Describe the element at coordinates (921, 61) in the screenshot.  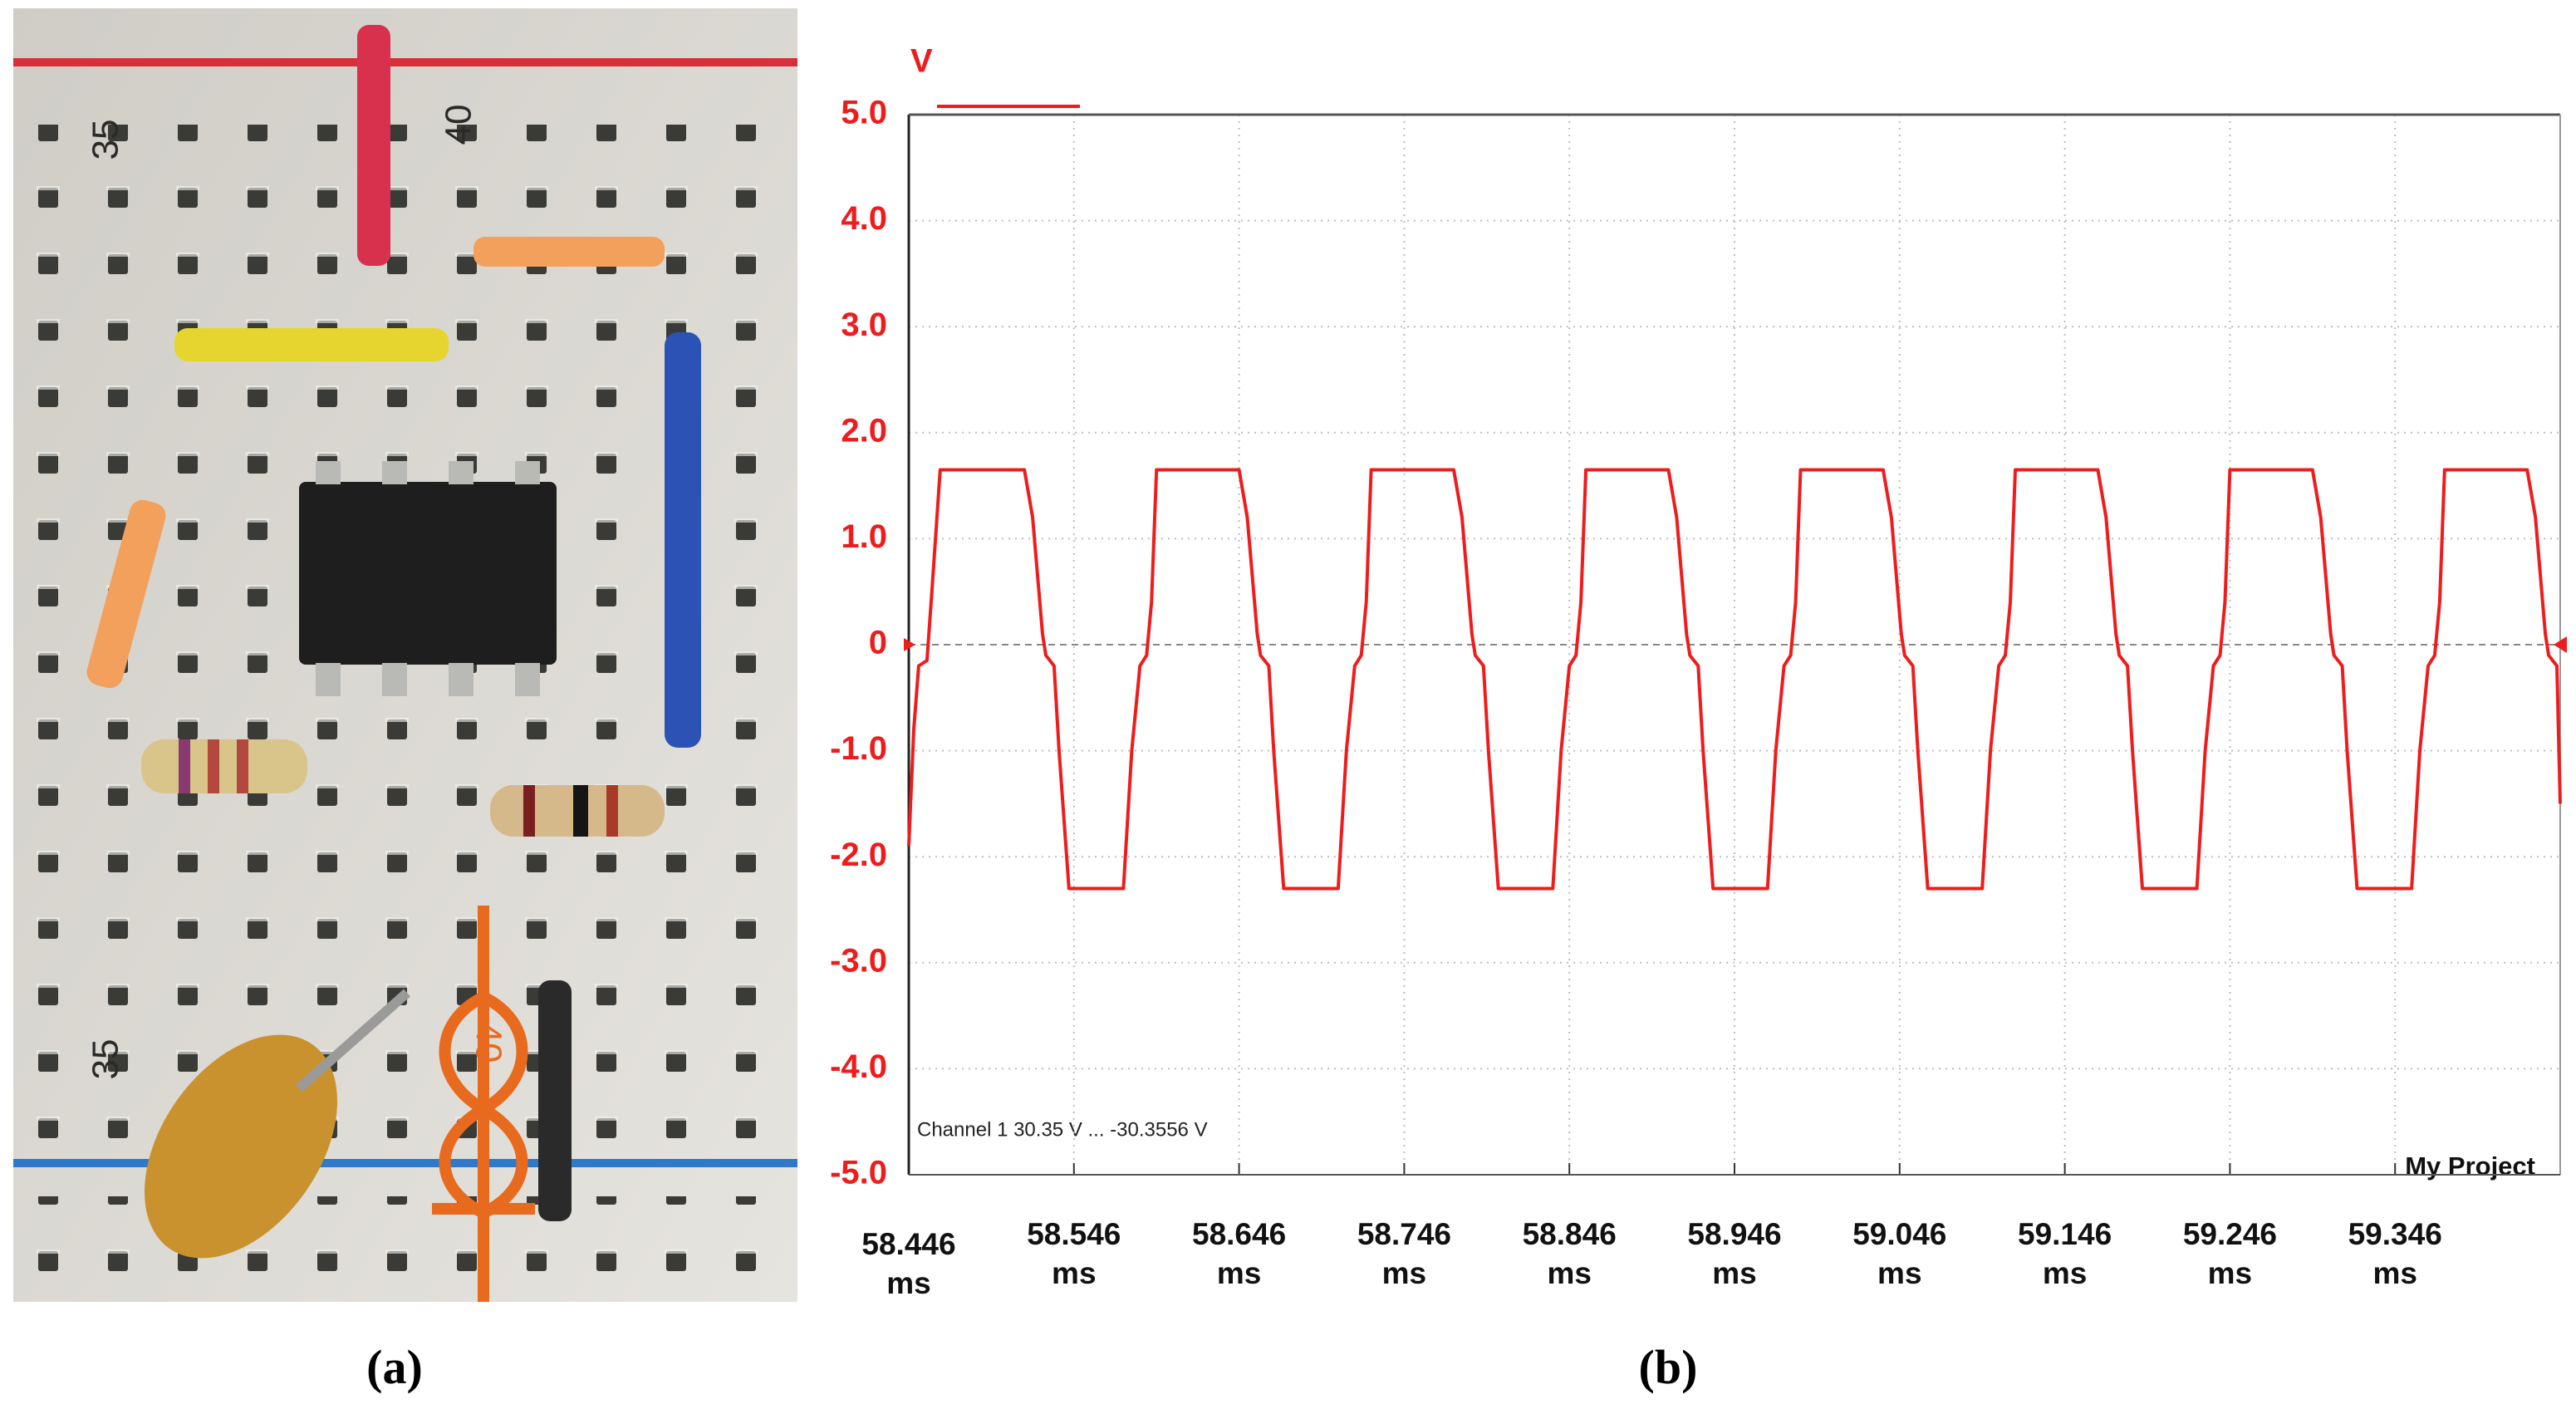
I see `y-axis-label: V` at that location.